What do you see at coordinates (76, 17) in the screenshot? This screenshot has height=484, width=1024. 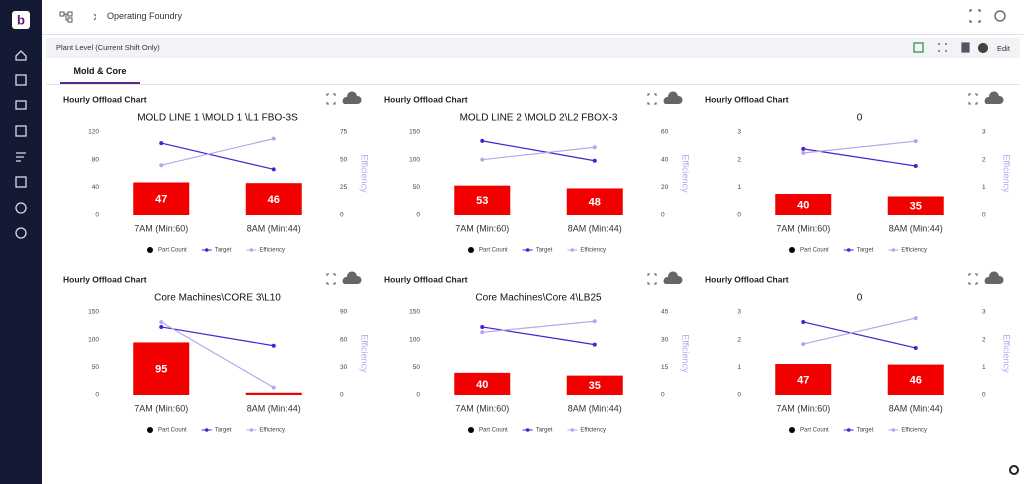 I see `tree-icon` at bounding box center [76, 17].